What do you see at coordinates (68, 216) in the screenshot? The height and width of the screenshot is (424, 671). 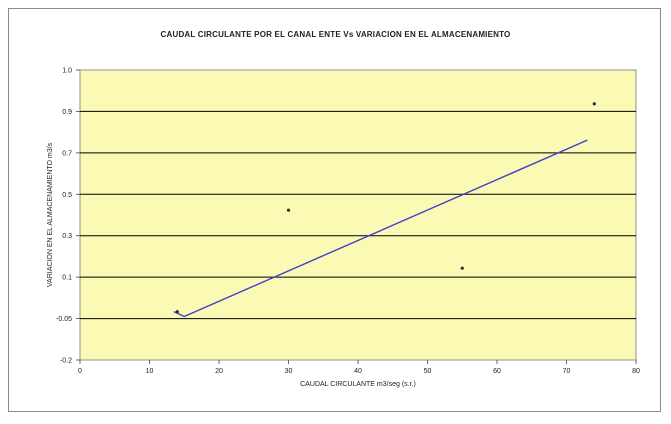 I see `y-axis-ticks: -0.2 -0.05 0.1 0.3 0.5 0.7 0.9 1.0` at bounding box center [68, 216].